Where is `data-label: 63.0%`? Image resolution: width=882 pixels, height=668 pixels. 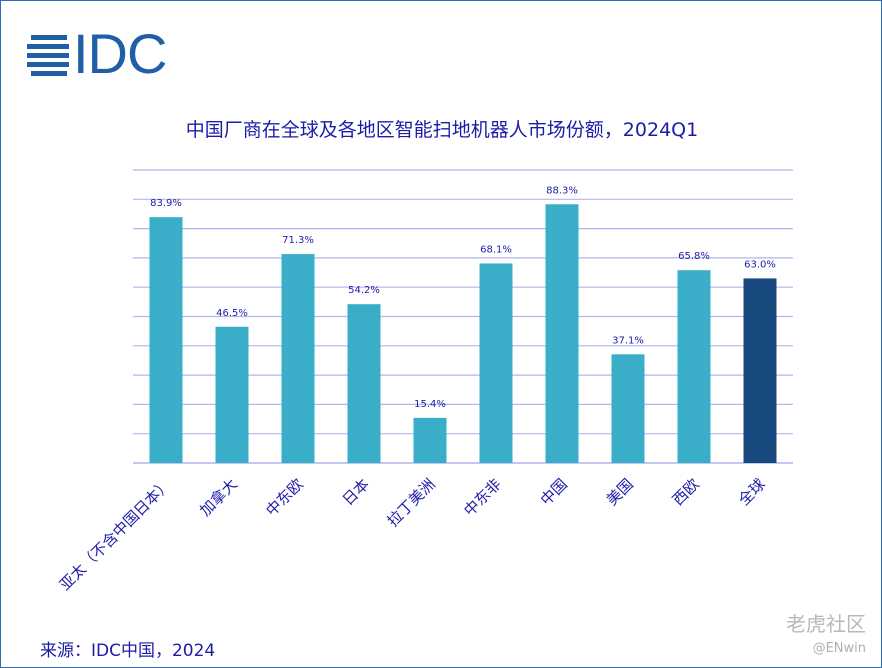
data-label: 63.0% is located at coordinates (760, 264).